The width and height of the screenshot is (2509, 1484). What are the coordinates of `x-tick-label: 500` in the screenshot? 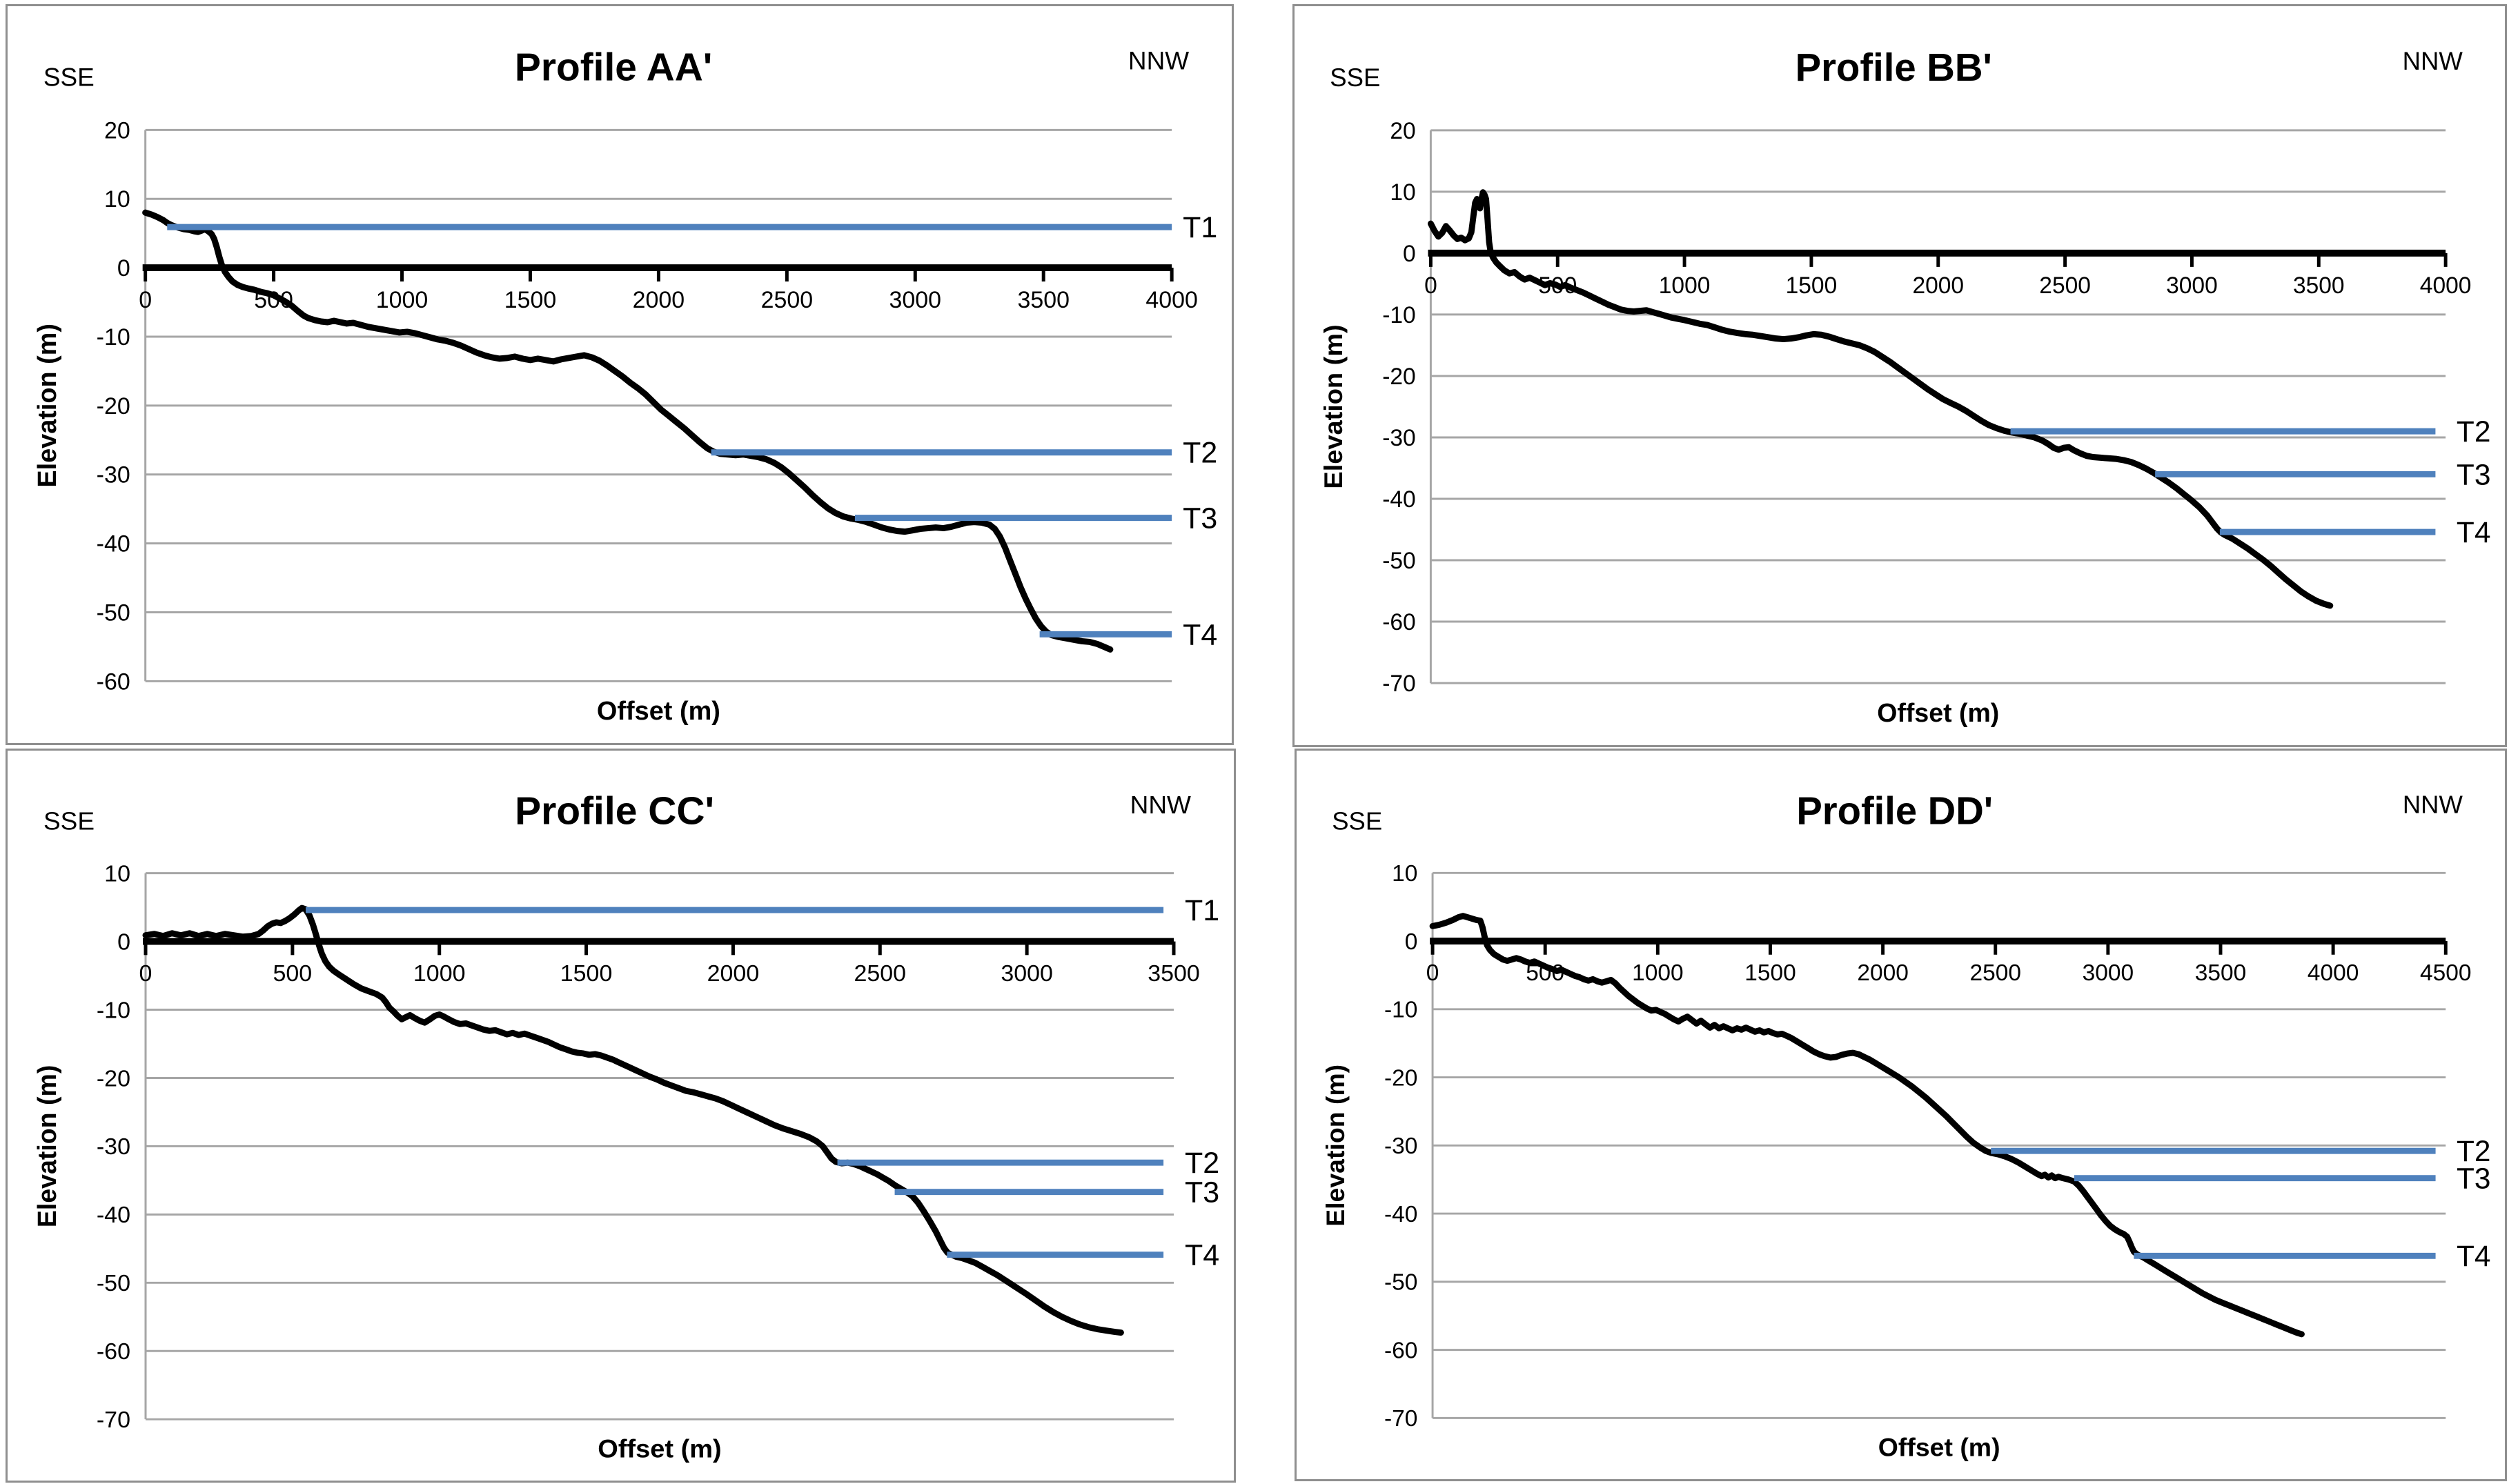 It's located at (293, 973).